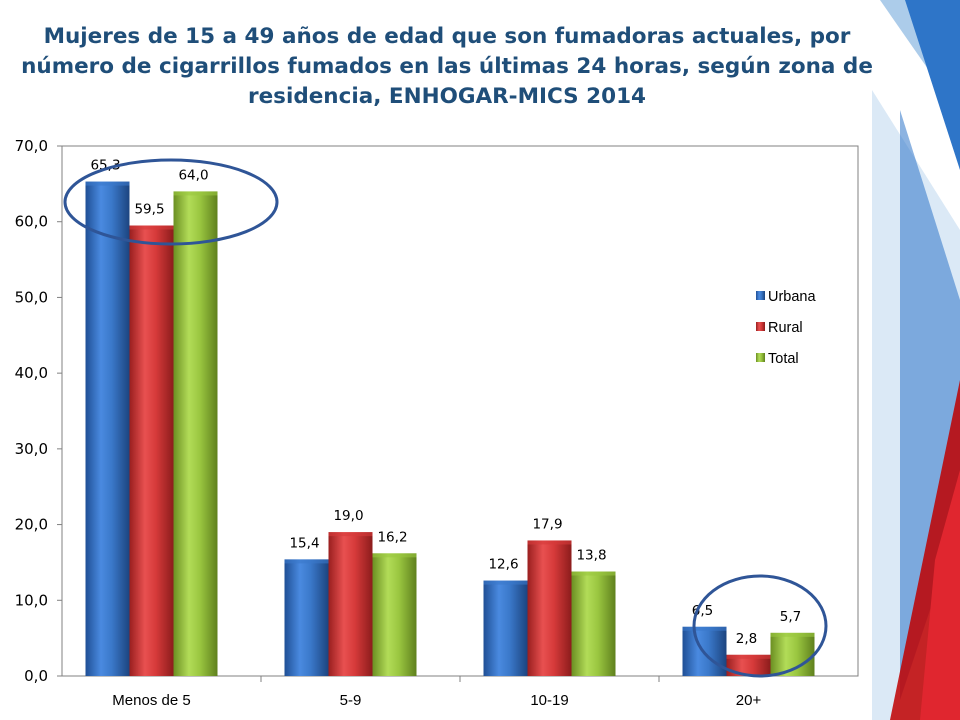 This screenshot has width=960, height=720. I want to click on y-tick-label: 30,0, so click(31, 449).